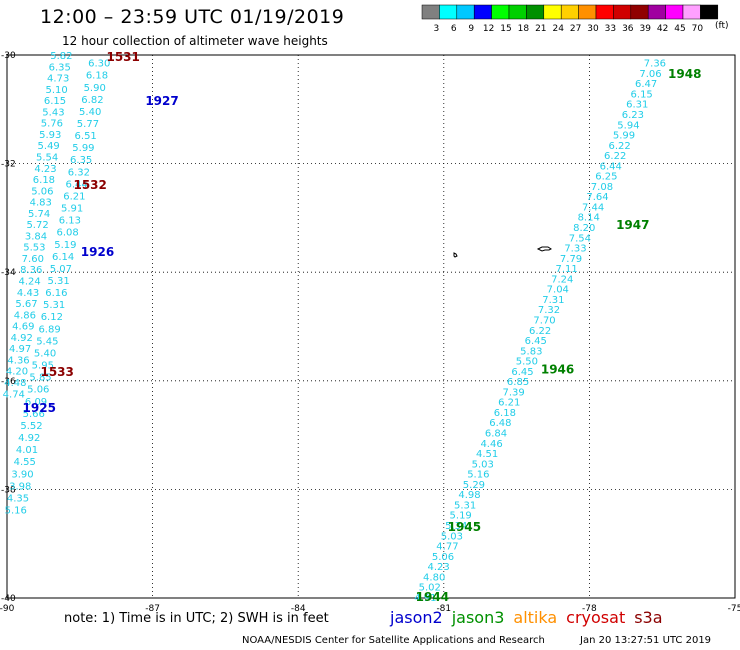 The width and height of the screenshot is (740, 650). I want to click on wave-height-value: 5.91, so click(72, 209).